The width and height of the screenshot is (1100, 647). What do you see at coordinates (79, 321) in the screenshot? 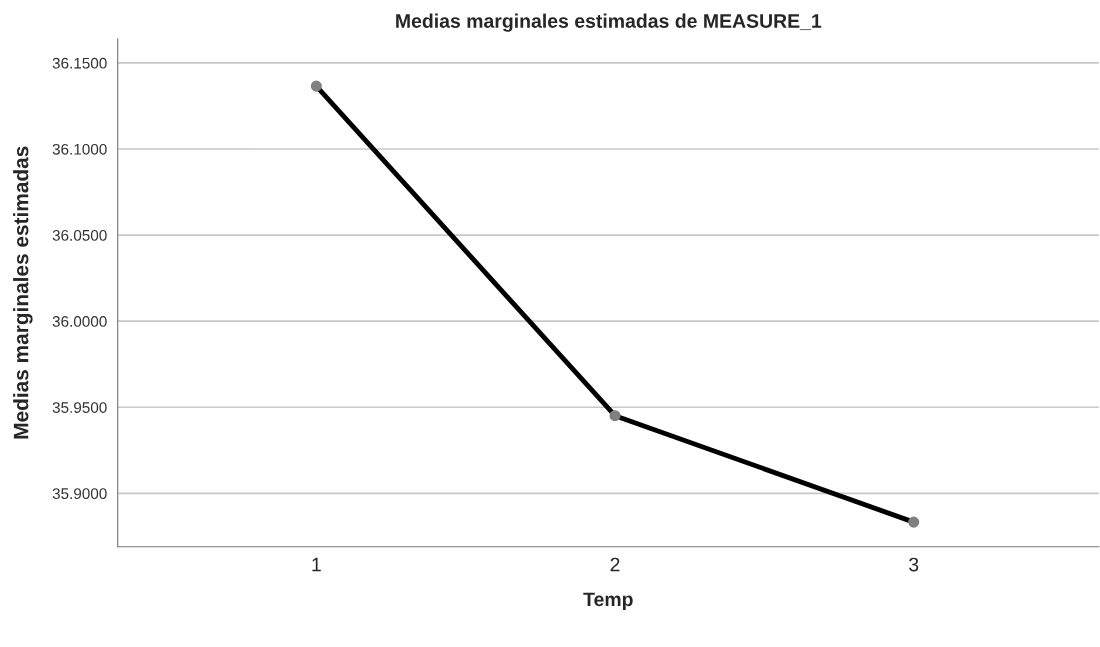
I see `y-tick-label: 36.0000` at bounding box center [79, 321].